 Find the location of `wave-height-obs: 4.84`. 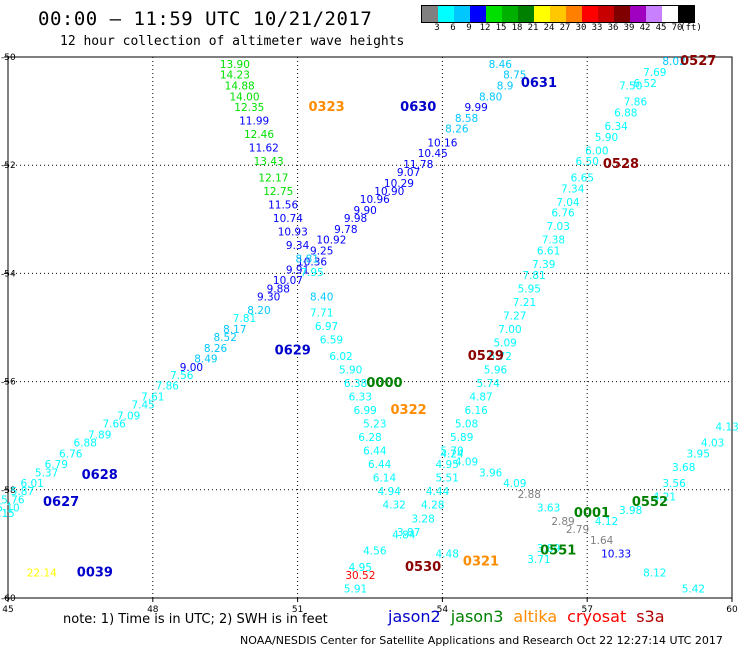

wave-height-obs: 4.84 is located at coordinates (404, 535).